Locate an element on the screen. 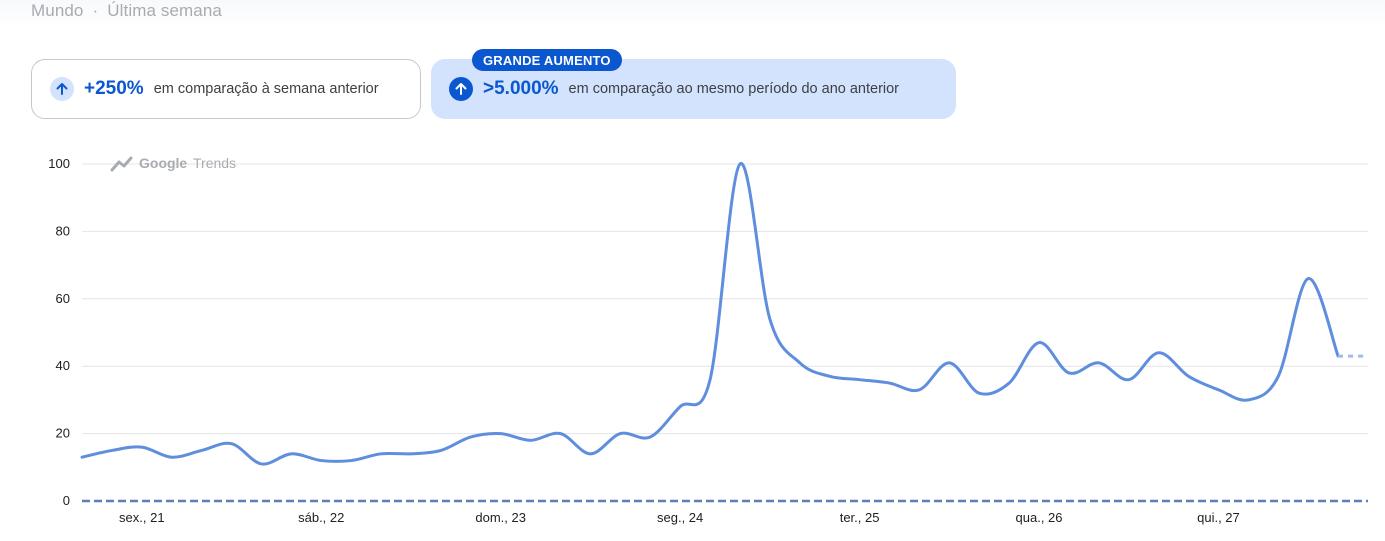 The width and height of the screenshot is (1385, 541). x-tick-label: ter., 25 is located at coordinates (860, 517).